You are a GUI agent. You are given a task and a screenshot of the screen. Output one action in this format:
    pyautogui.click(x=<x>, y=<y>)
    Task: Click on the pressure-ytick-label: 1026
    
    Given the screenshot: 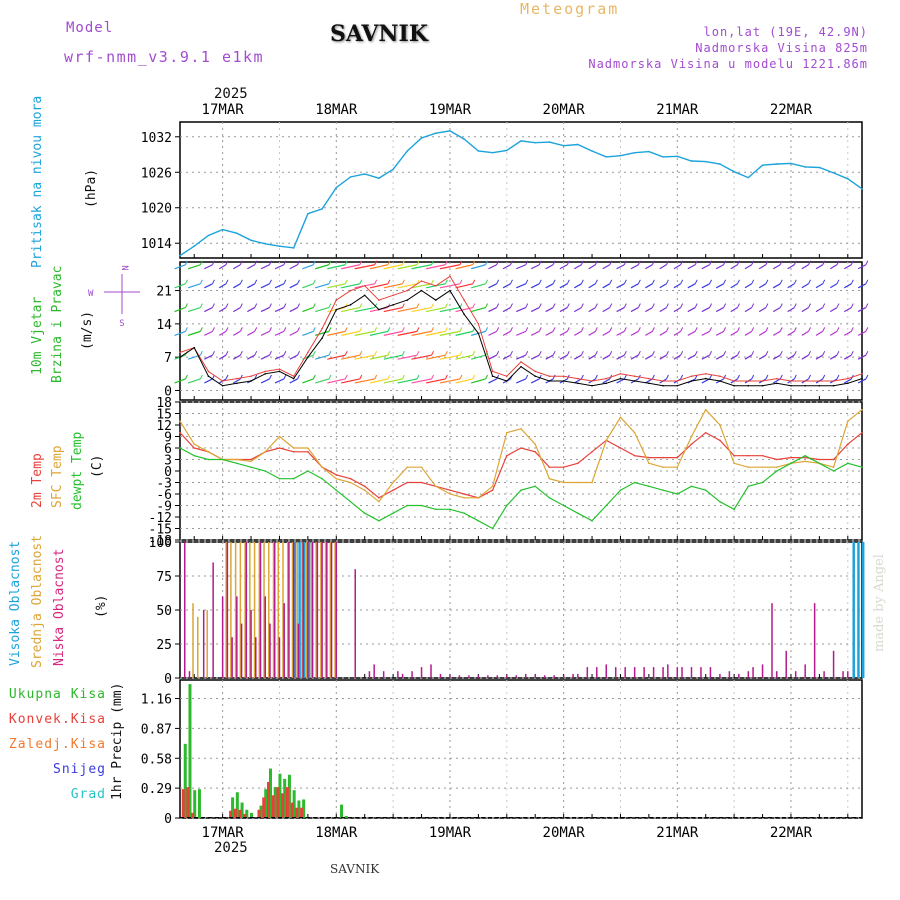 What is the action you would take?
    pyautogui.click(x=156, y=173)
    